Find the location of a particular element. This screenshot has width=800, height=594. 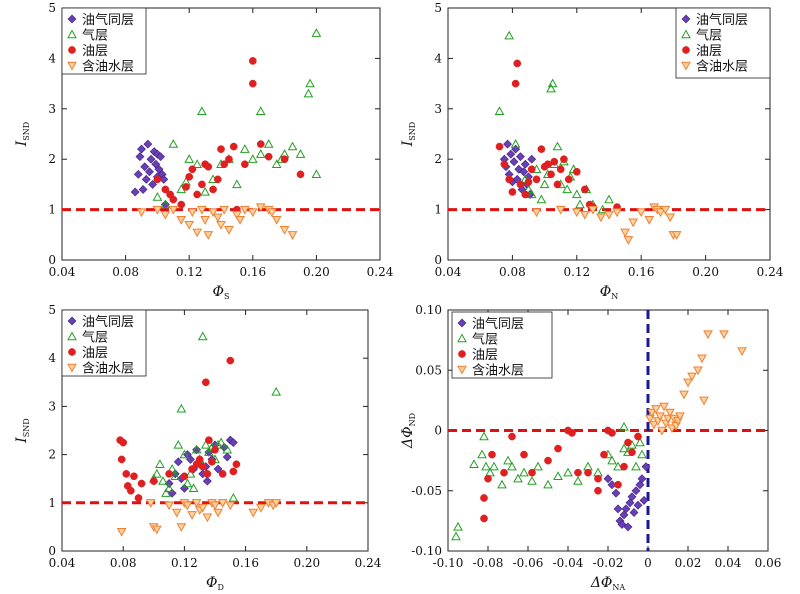

y-tick-label: -0.10 is located at coordinates (426, 551).